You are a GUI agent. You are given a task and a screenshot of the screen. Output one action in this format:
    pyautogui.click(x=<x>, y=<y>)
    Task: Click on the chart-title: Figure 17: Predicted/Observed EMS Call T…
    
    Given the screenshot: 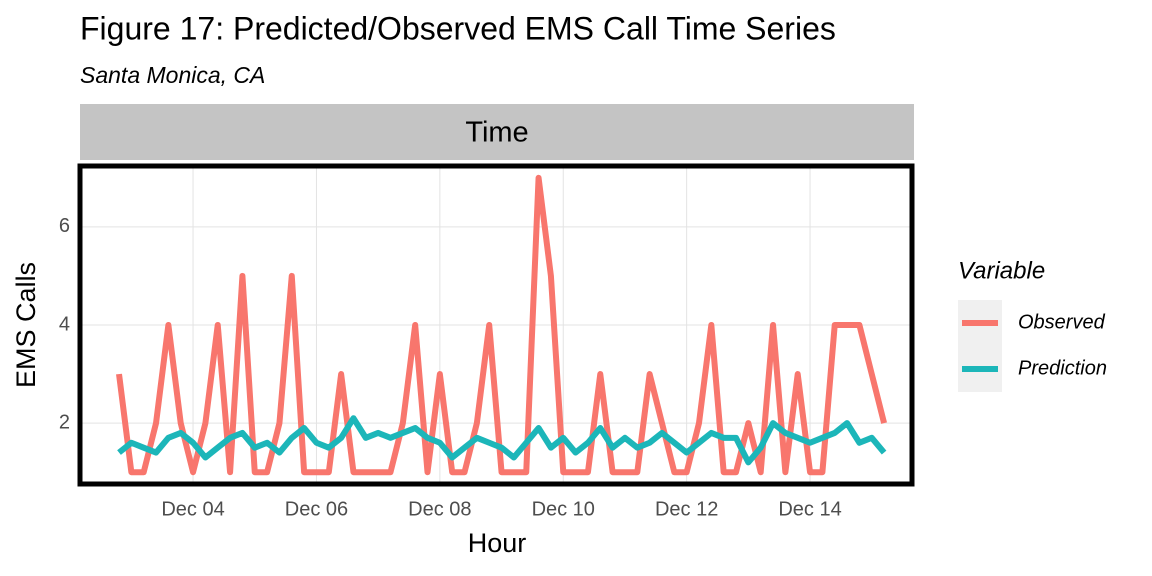 What is the action you would take?
    pyautogui.click(x=458, y=28)
    